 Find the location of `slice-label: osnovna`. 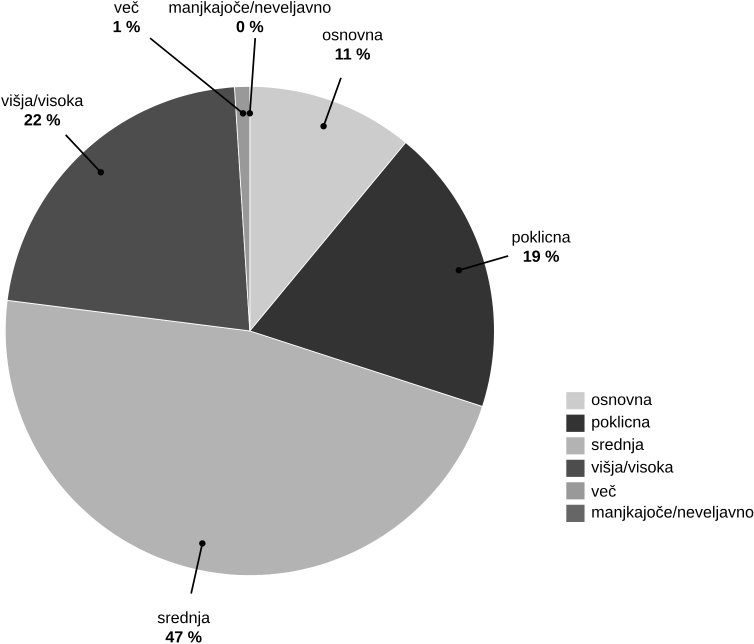

slice-label: osnovna is located at coordinates (352, 36).